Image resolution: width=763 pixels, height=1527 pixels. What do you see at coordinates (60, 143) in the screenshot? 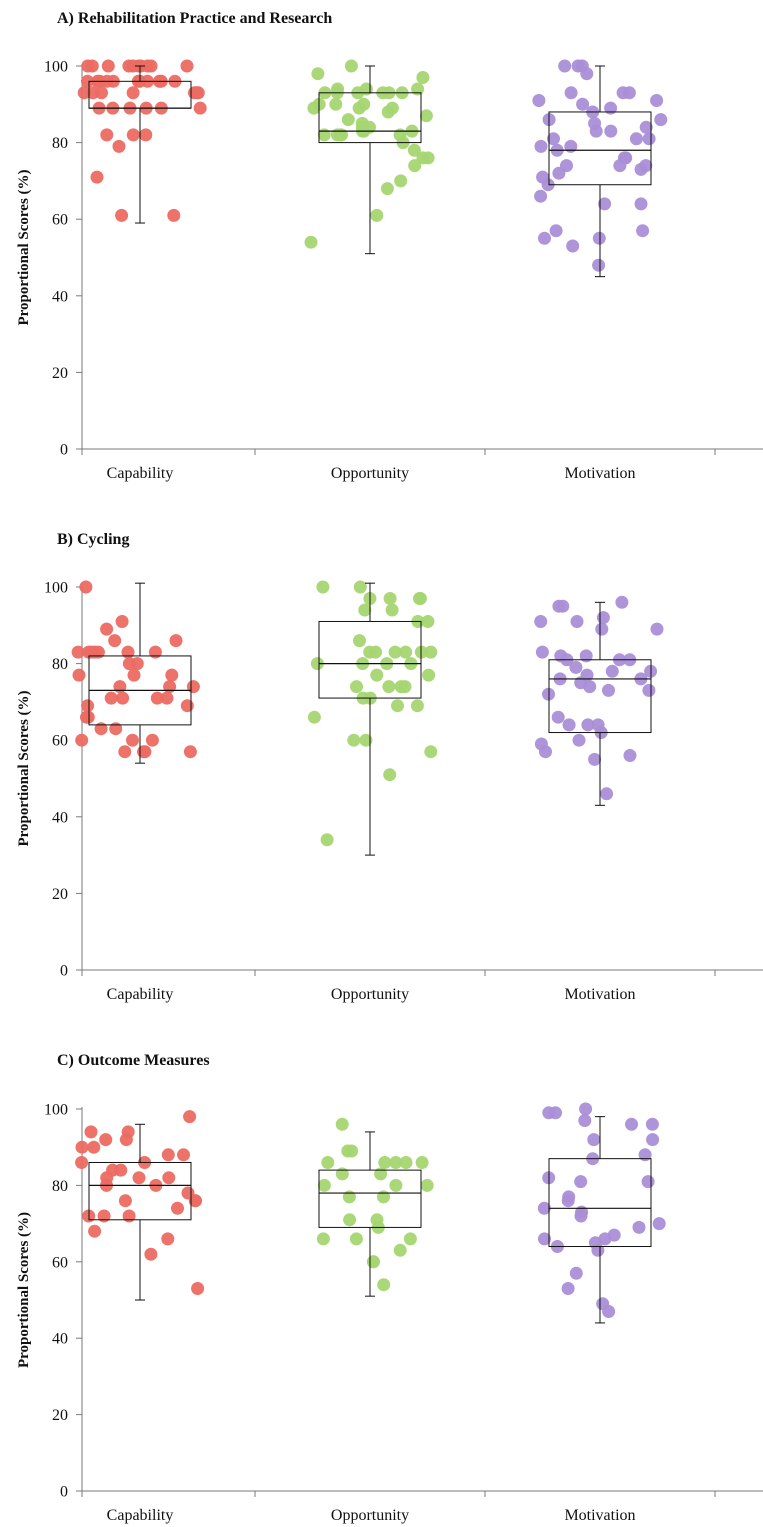
I see `y-tick-label: 80` at bounding box center [60, 143].